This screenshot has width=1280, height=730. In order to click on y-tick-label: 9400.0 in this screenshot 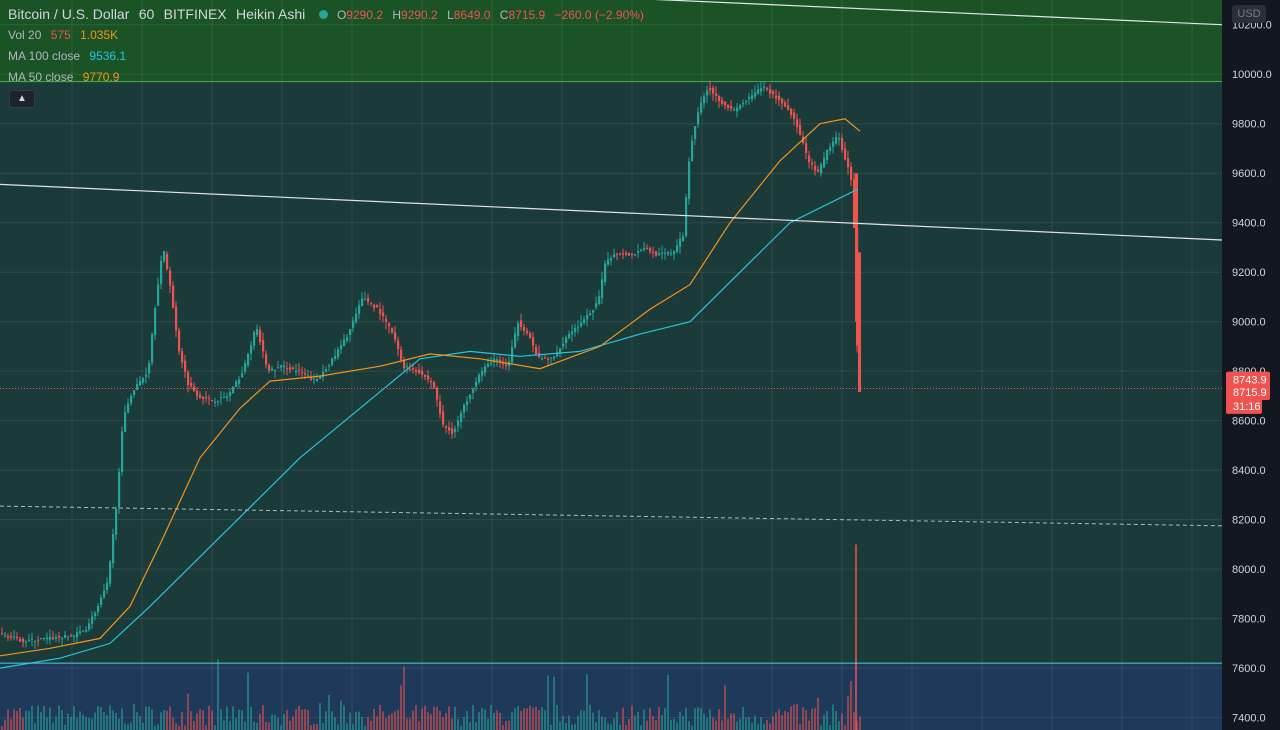, I will do `click(1249, 224)`.